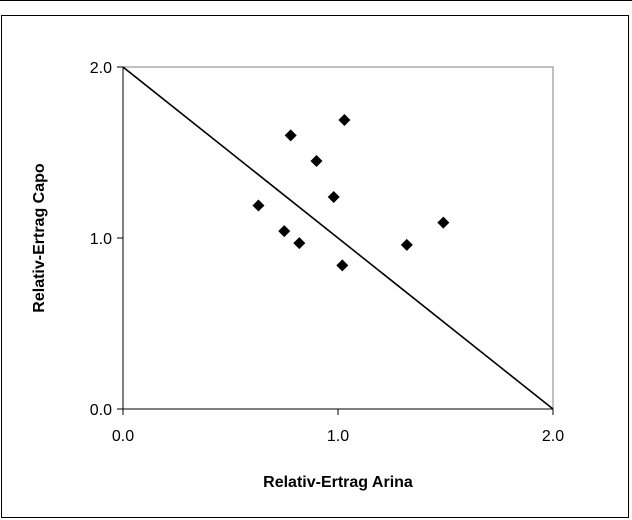  Describe the element at coordinates (553, 436) in the screenshot. I see `x-tick-label: 2.0` at that location.